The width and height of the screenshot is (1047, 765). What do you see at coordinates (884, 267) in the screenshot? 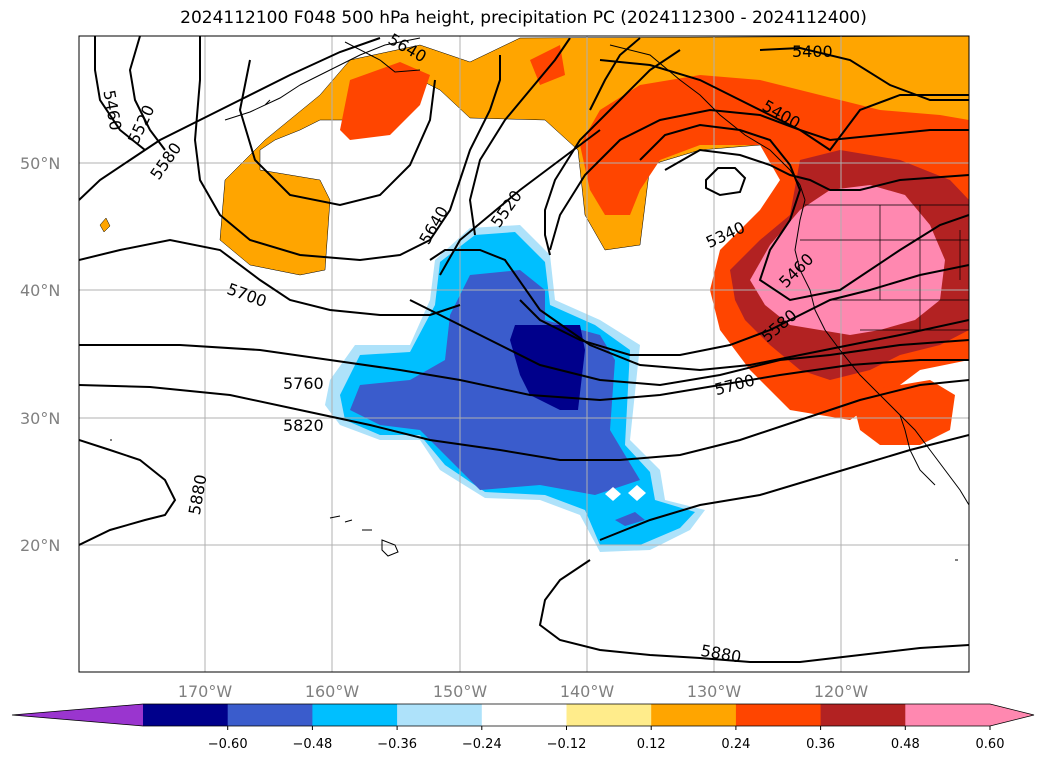
I see `state-borders` at bounding box center [884, 267].